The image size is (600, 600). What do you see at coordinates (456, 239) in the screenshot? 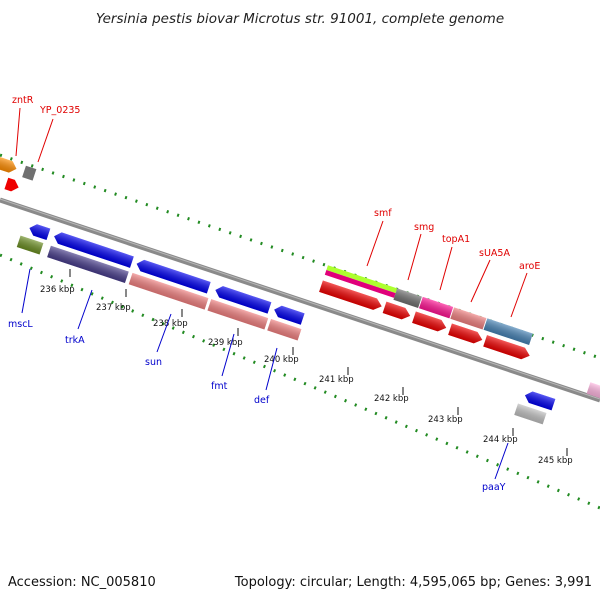
I see `gene-label-topA1: topA1` at bounding box center [456, 239].